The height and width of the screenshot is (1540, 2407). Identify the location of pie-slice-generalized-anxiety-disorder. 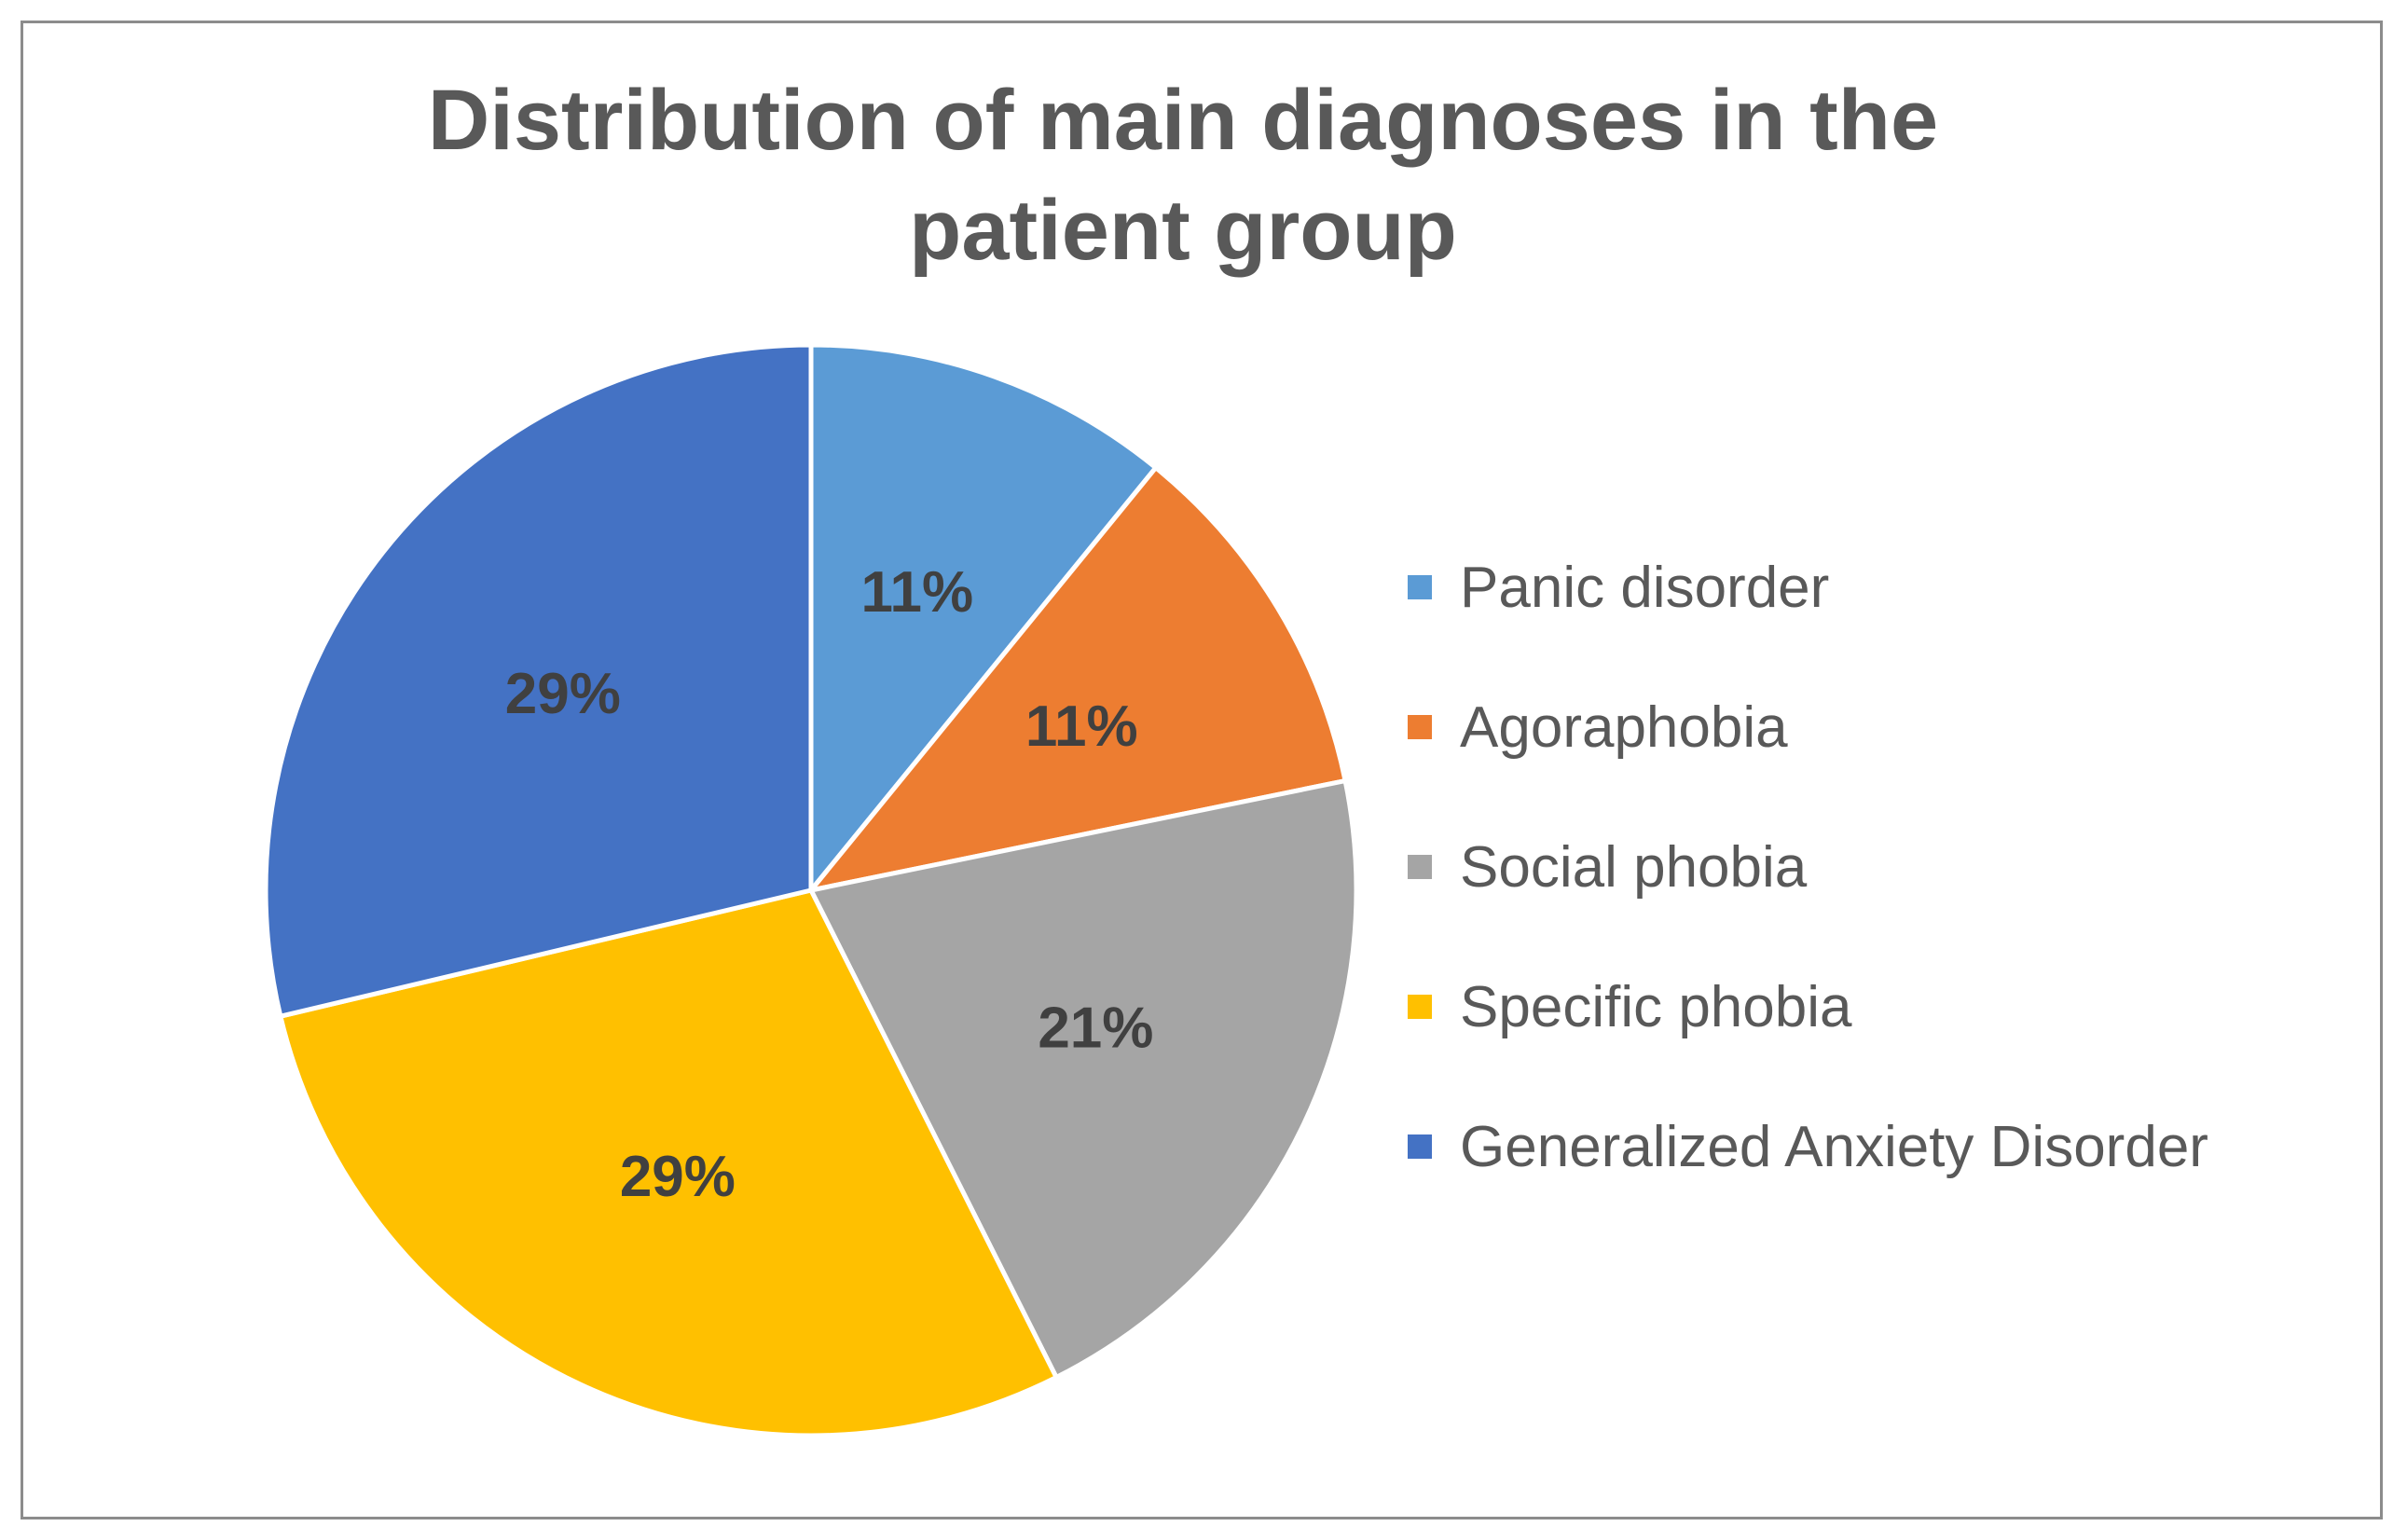
(538, 681).